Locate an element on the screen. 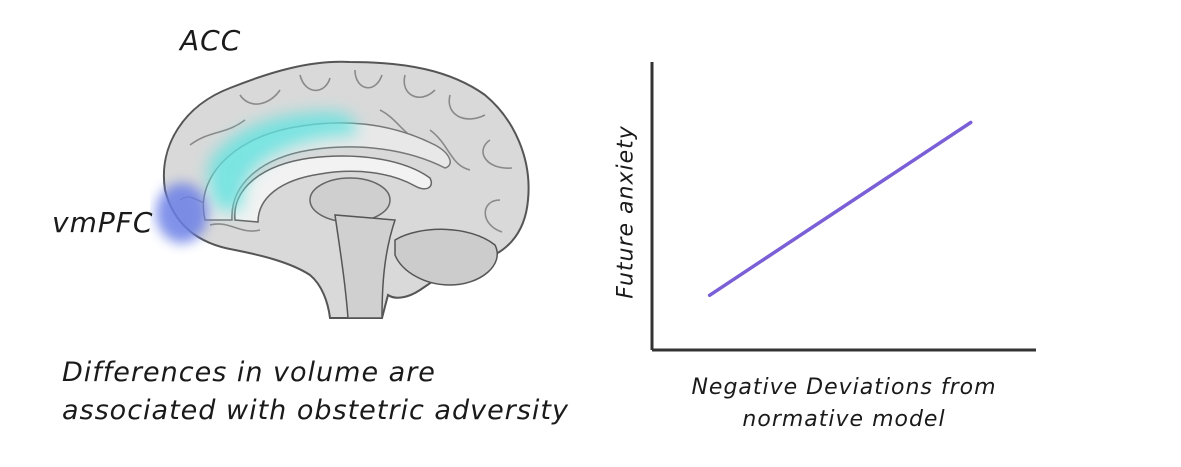 Image resolution: width=1181 pixels, height=467 pixels. corpus-callosum is located at coordinates (333, 189).